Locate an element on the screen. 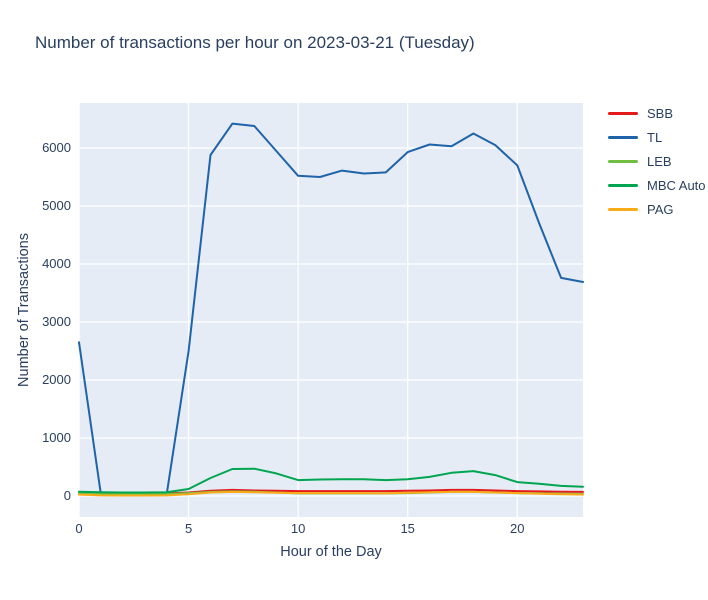 This screenshot has height=600, width=708. y-axis-title: Number of Transactions is located at coordinates (24, 310).